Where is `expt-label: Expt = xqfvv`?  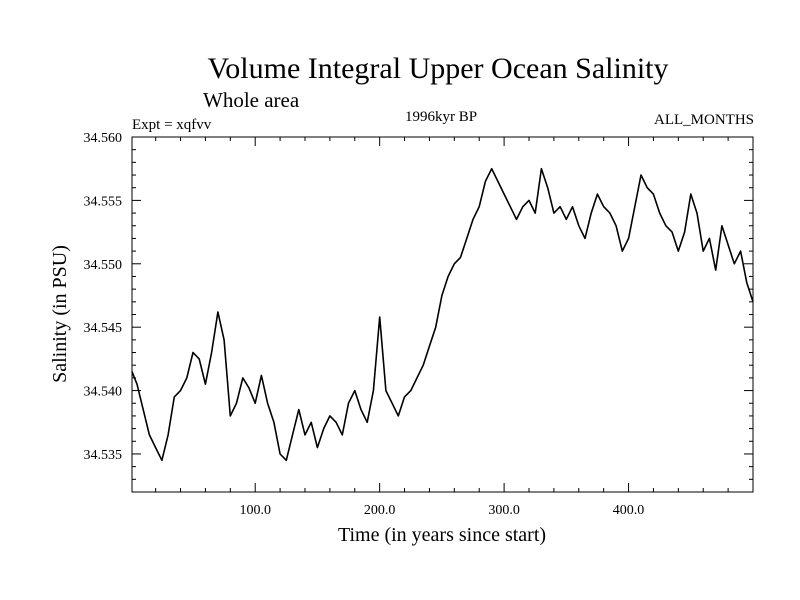
expt-label: Expt = xqfvv is located at coordinates (172, 125).